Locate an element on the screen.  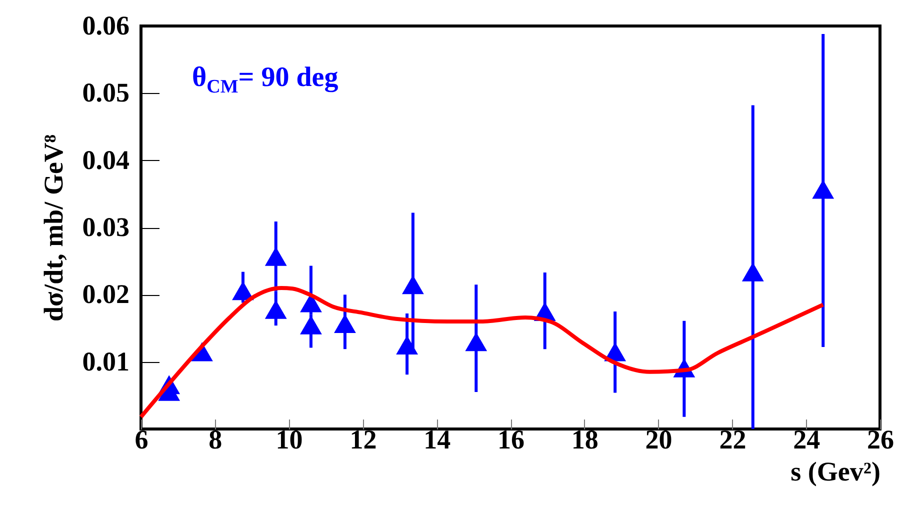
x-tick-label: 12 is located at coordinates (363, 439).